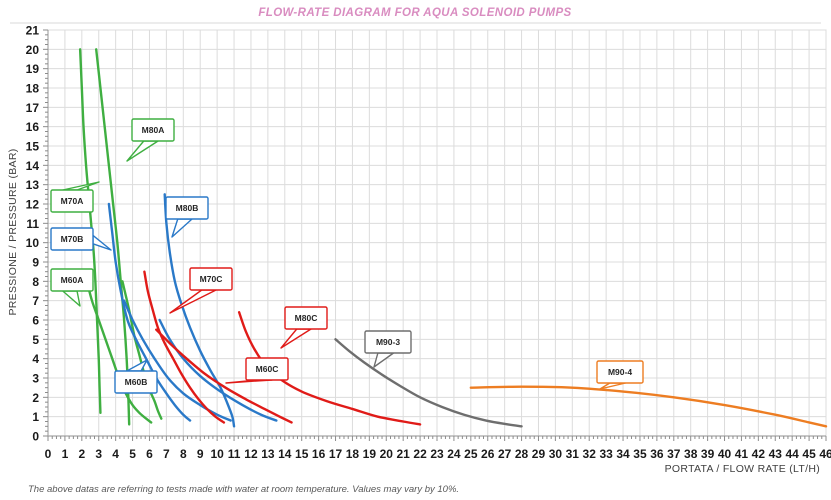 The height and width of the screenshot is (500, 831). What do you see at coordinates (403, 454) in the screenshot?
I see `x-tick-label: 21` at bounding box center [403, 454].